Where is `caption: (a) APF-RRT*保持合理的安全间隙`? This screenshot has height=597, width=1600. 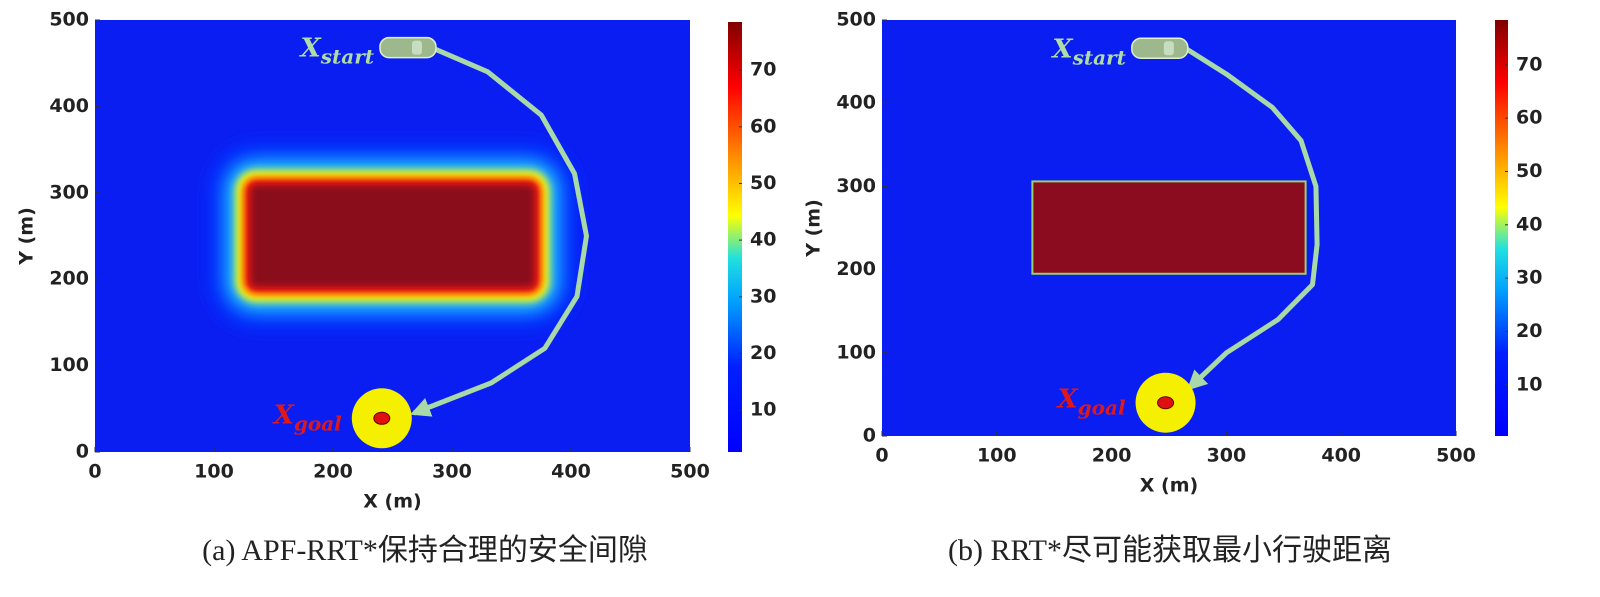
caption: (a) APF-RRT*保持合理的安全间隙 is located at coordinates (425, 550).